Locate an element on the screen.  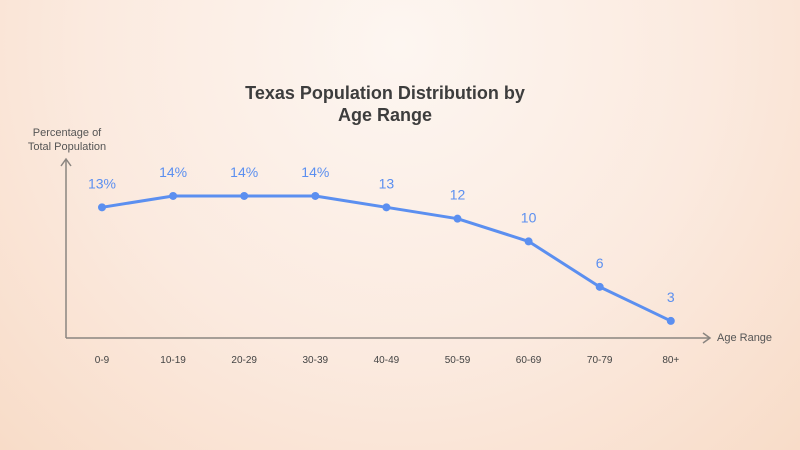
data-label: 13% is located at coordinates (102, 183).